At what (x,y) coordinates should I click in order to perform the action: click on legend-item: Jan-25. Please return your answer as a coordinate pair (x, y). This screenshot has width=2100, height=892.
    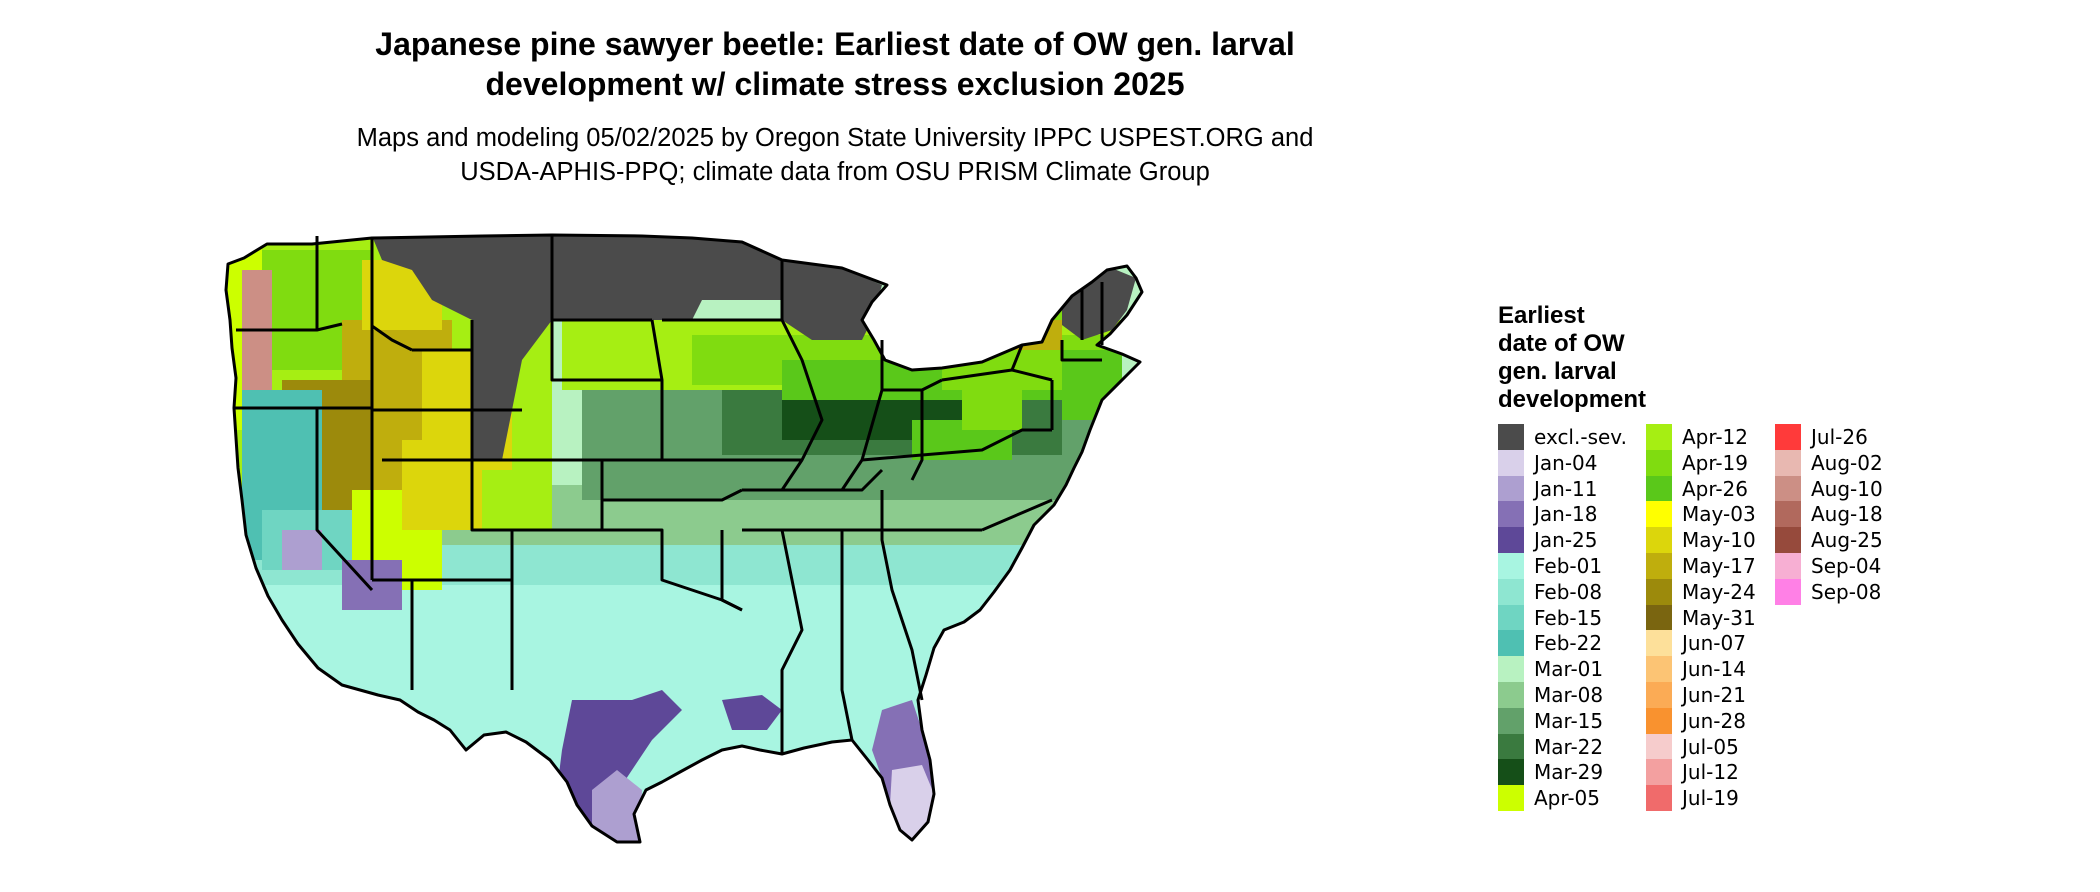
    Looking at the image, I should click on (1548, 540).